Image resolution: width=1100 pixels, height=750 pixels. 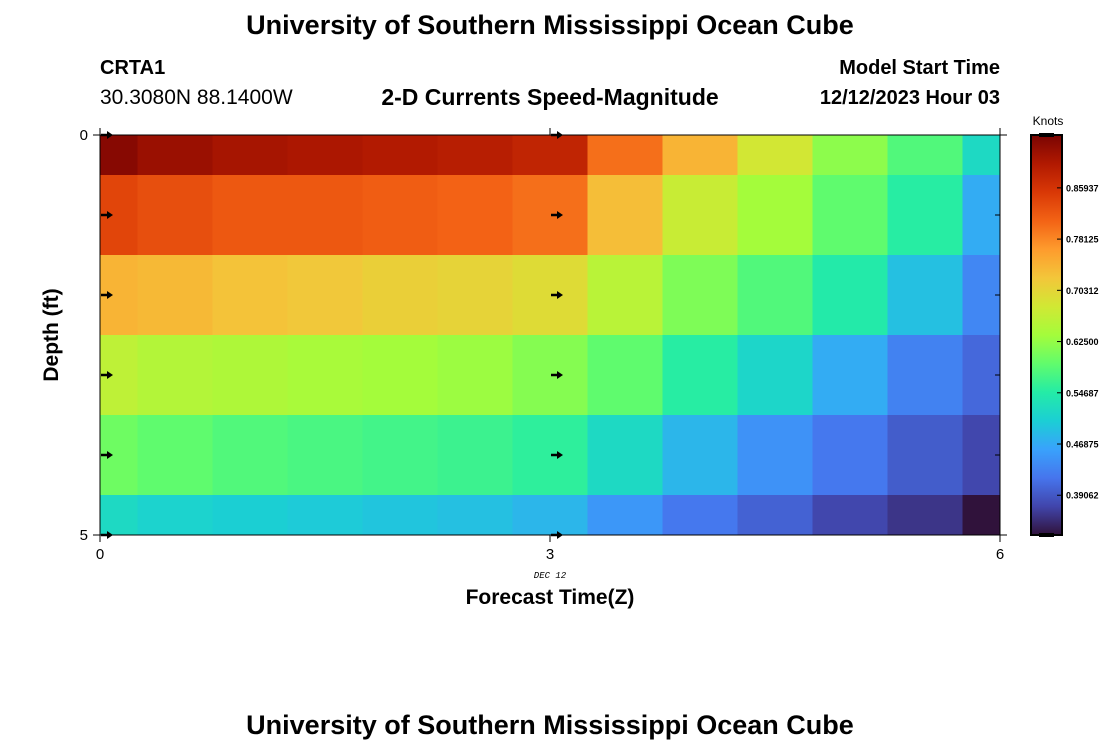 What do you see at coordinates (51, 334) in the screenshot?
I see `y-axis-title: Depth (ft)` at bounding box center [51, 334].